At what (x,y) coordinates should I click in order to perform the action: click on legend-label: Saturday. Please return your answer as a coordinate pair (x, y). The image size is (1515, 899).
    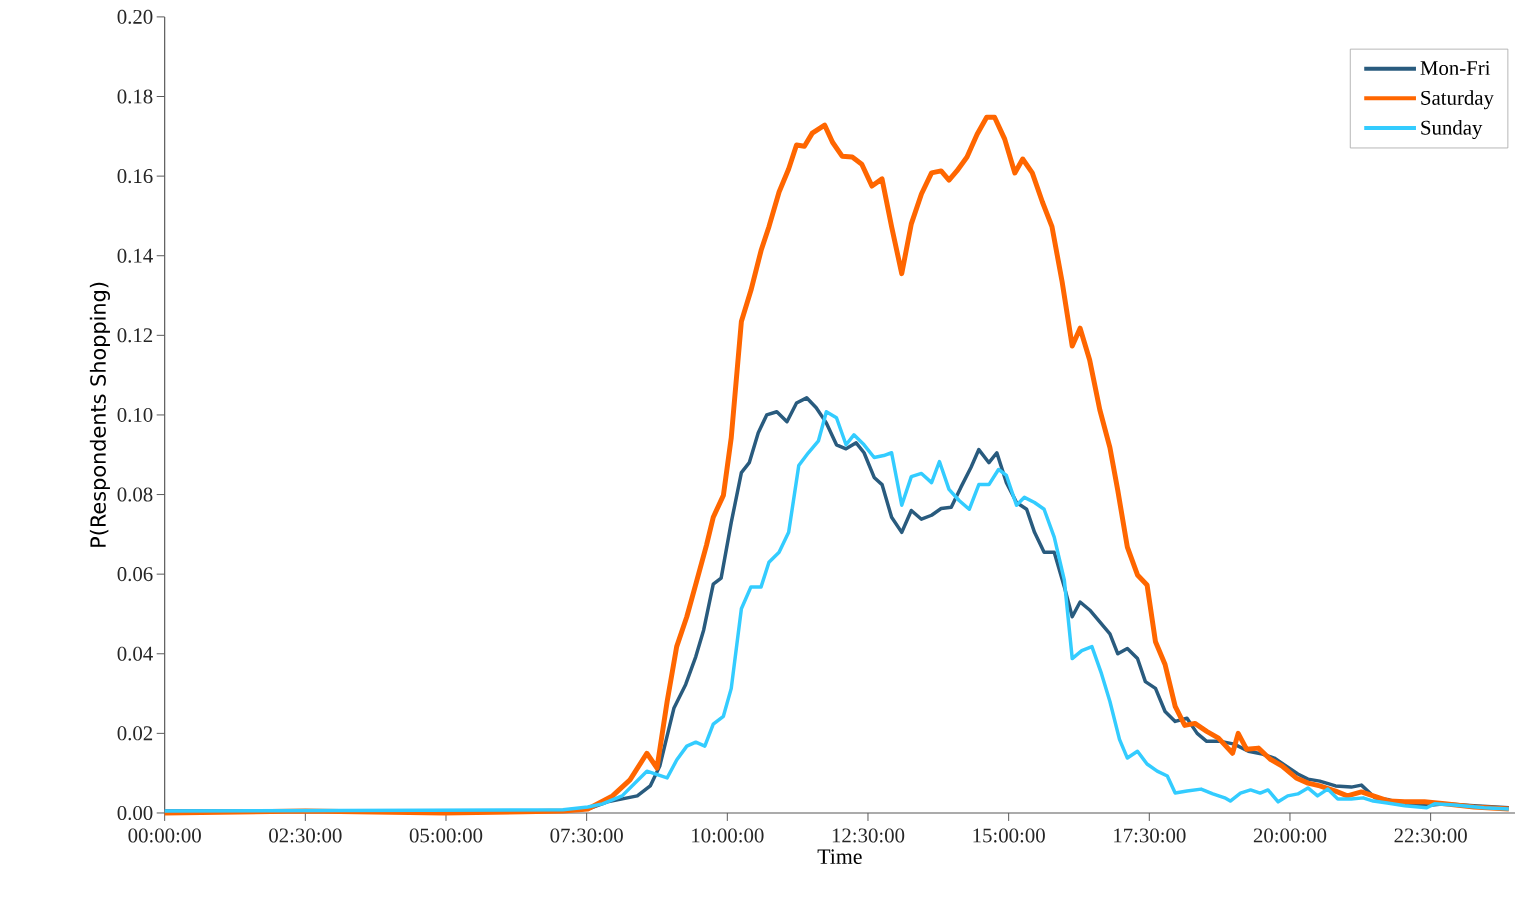
    Looking at the image, I should click on (1457, 100).